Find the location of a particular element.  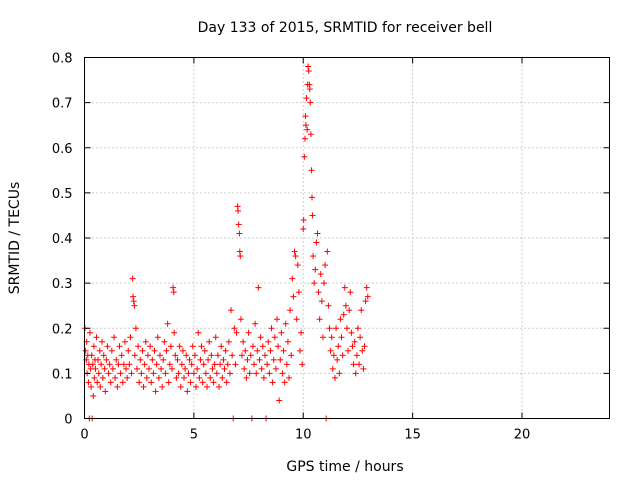

x-tick-label: 5 is located at coordinates (194, 435).